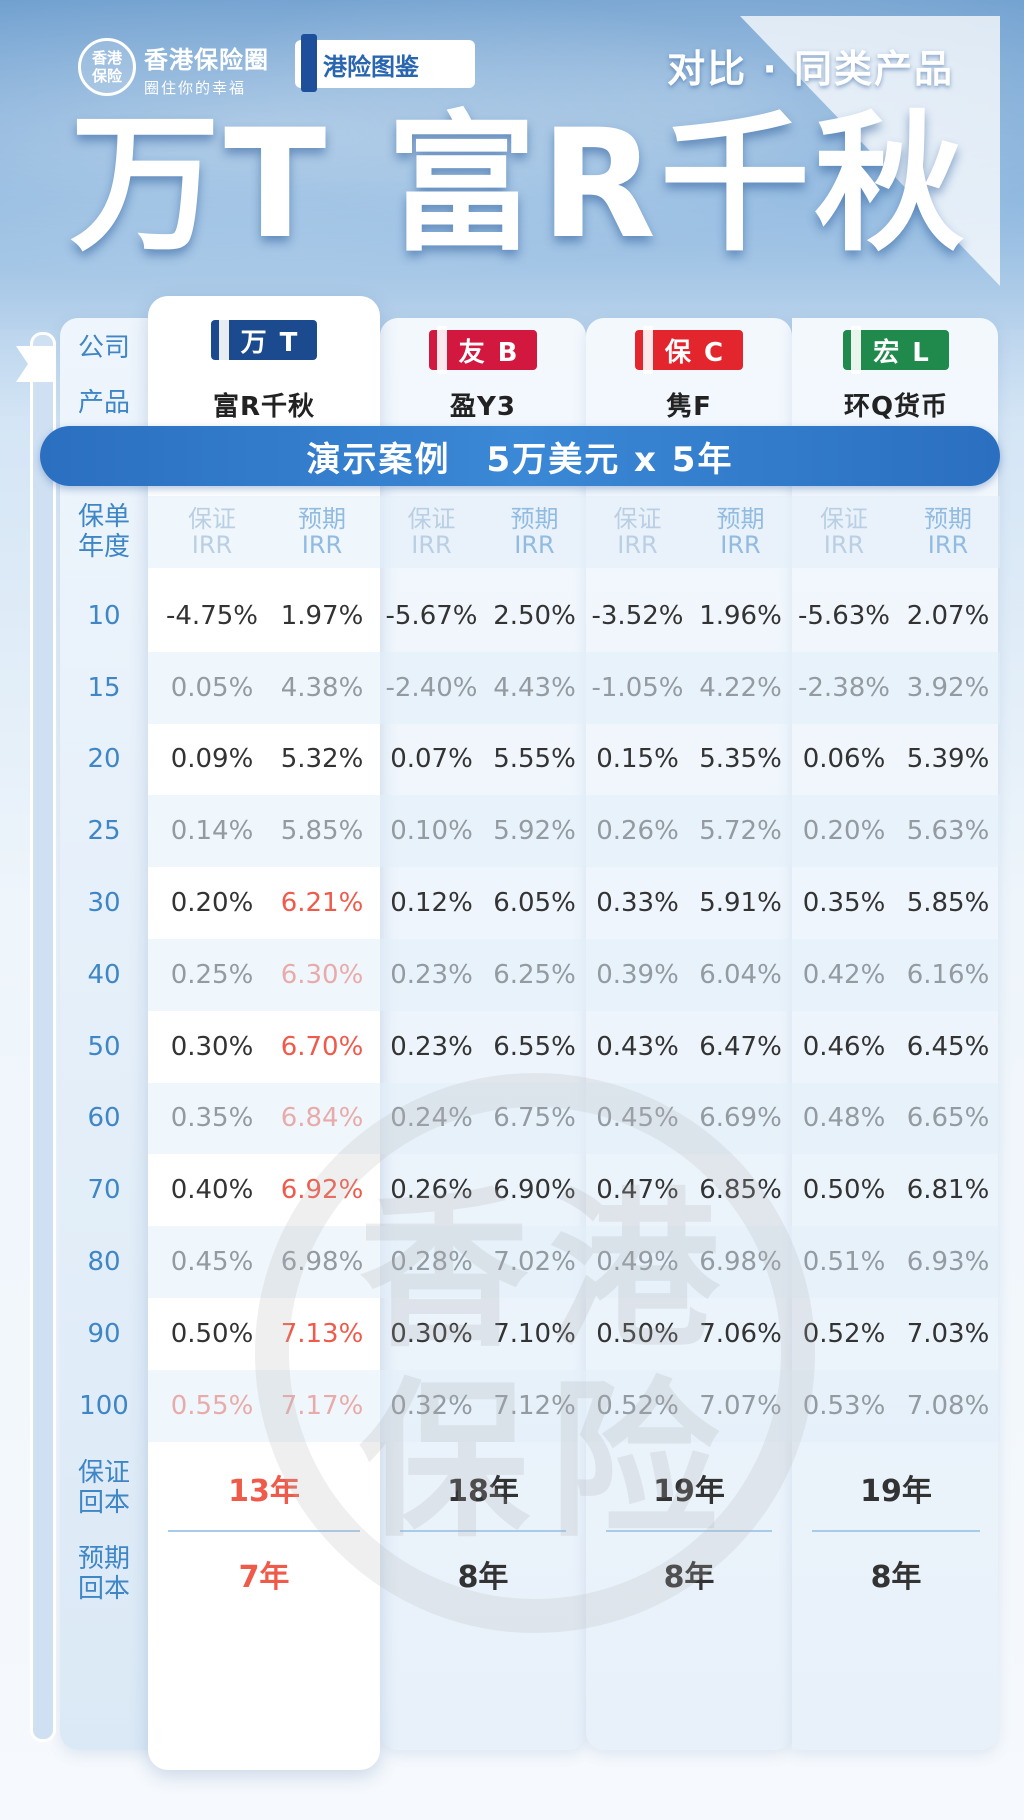 This screenshot has width=1024, height=1820. What do you see at coordinates (431, 903) in the screenshot?
I see `guaranteed-irr-value: 0.12%` at bounding box center [431, 903].